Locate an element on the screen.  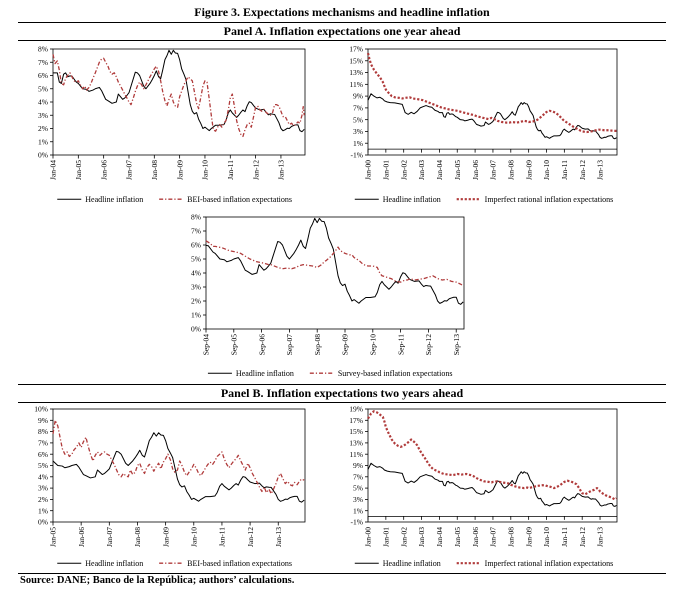
x-tick-label: Jan-05 is located at coordinates (457, 537).